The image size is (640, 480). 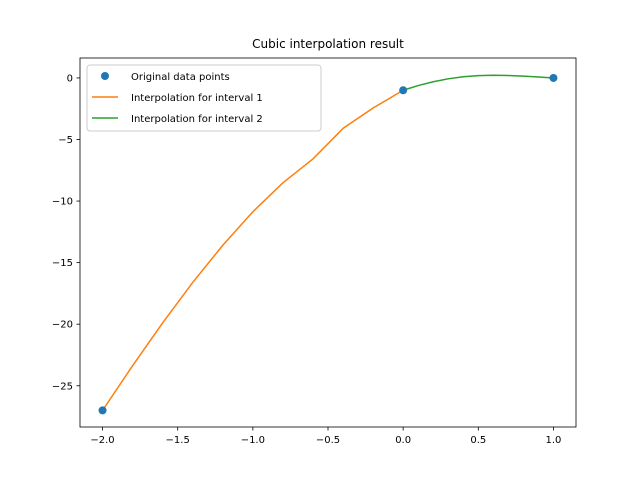 I want to click on chart-title: Cubic interpolation result, so click(x=328, y=44).